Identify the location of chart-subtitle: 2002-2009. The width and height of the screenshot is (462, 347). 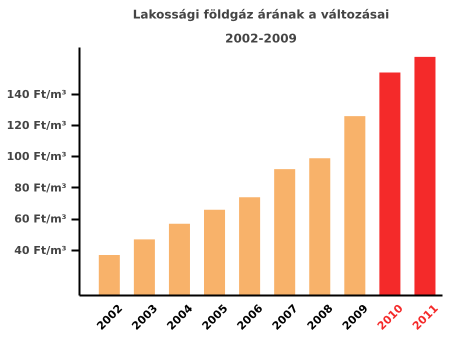
(261, 39).